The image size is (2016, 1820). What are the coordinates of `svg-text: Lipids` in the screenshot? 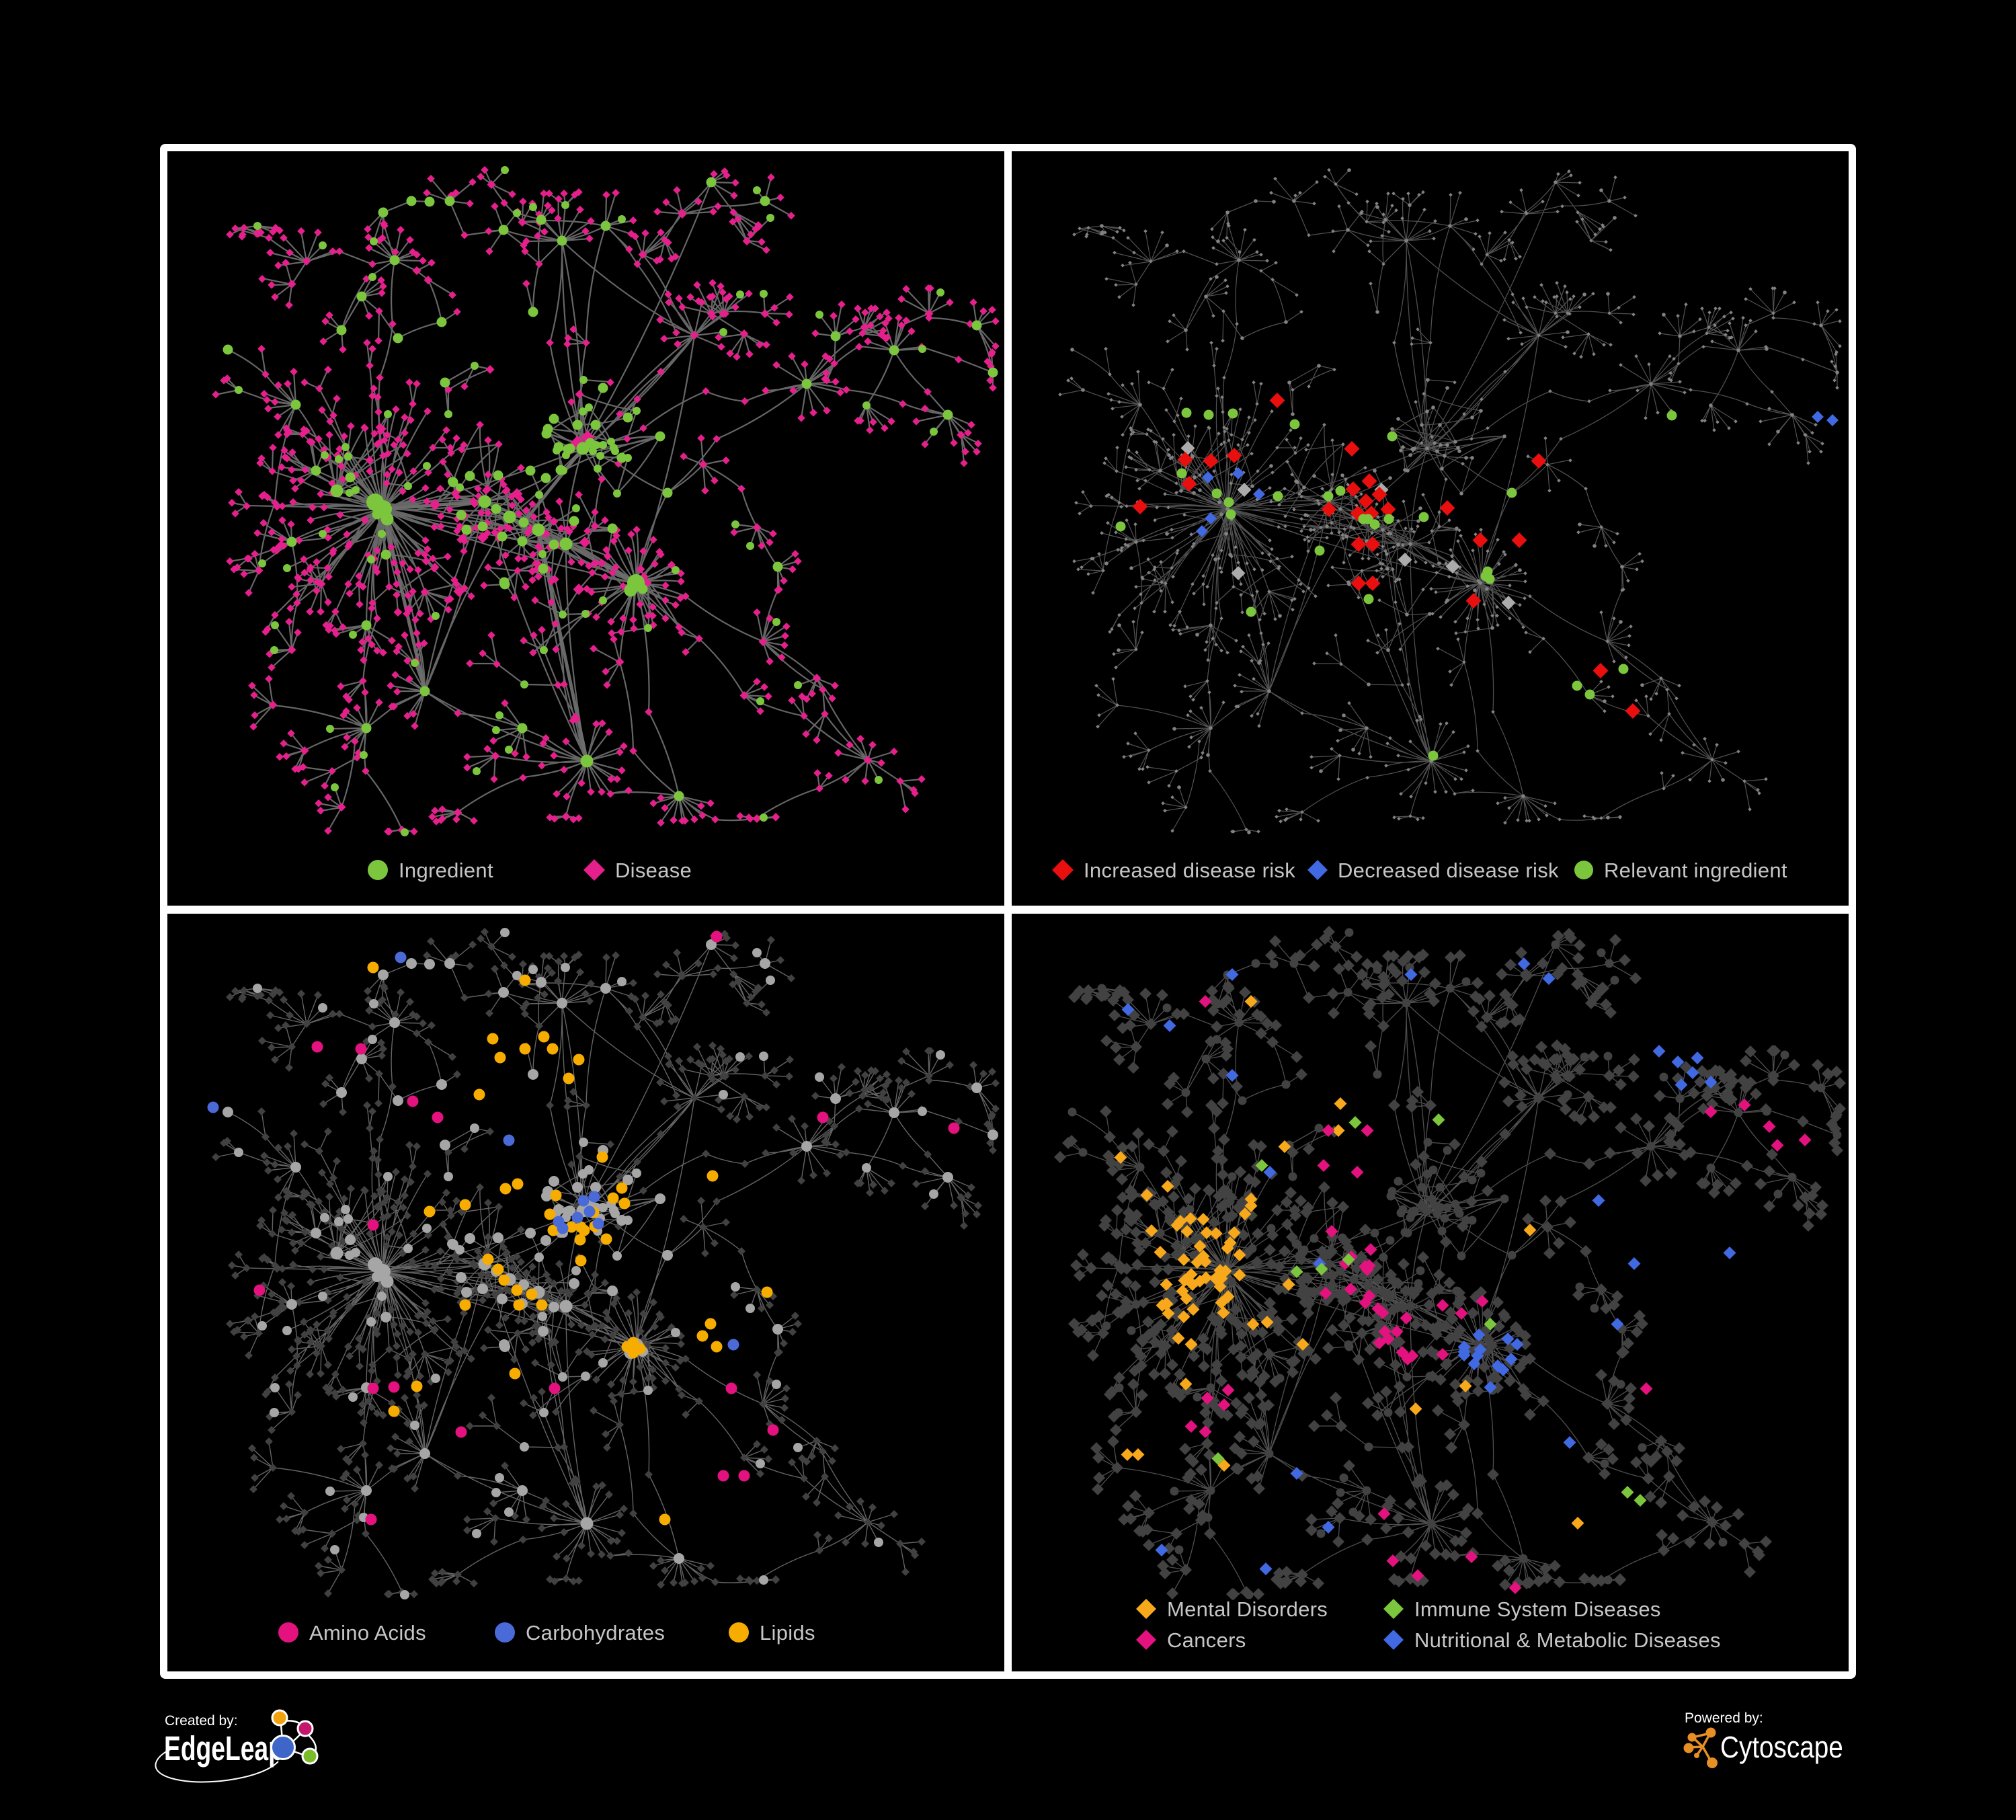 It's located at (787, 1633).